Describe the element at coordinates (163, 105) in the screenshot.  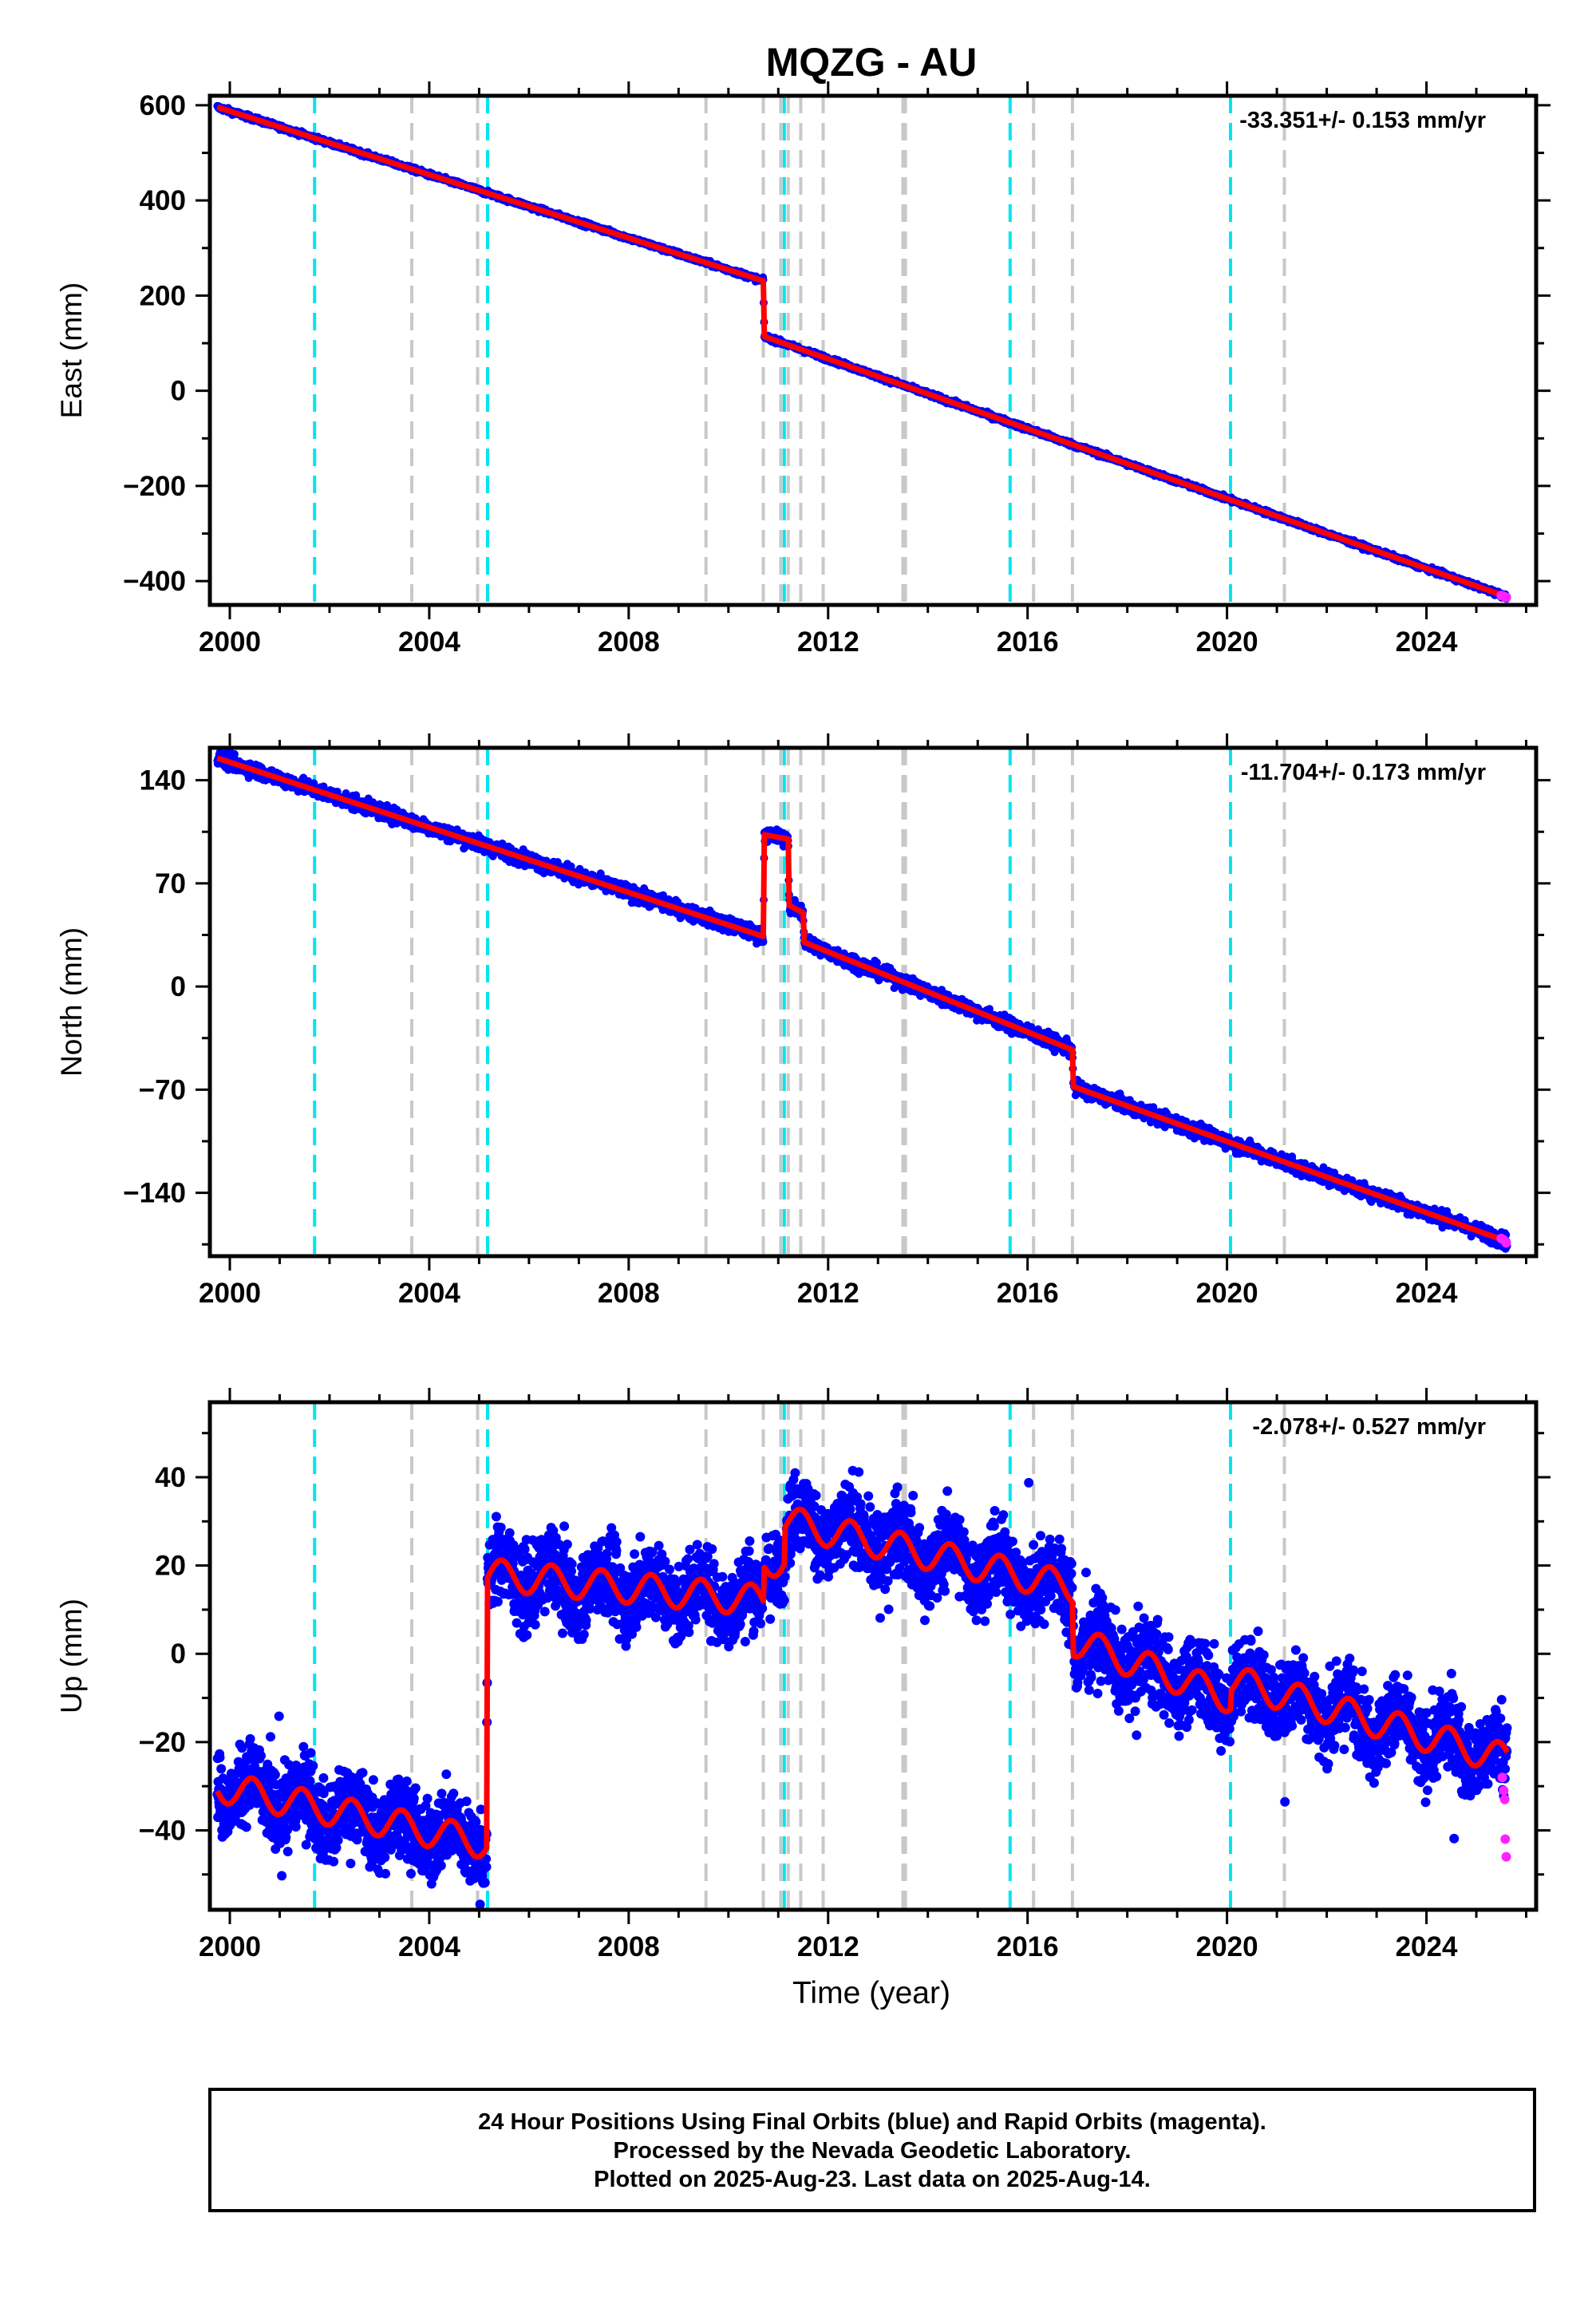
I see `y-tick-label: 600` at that location.